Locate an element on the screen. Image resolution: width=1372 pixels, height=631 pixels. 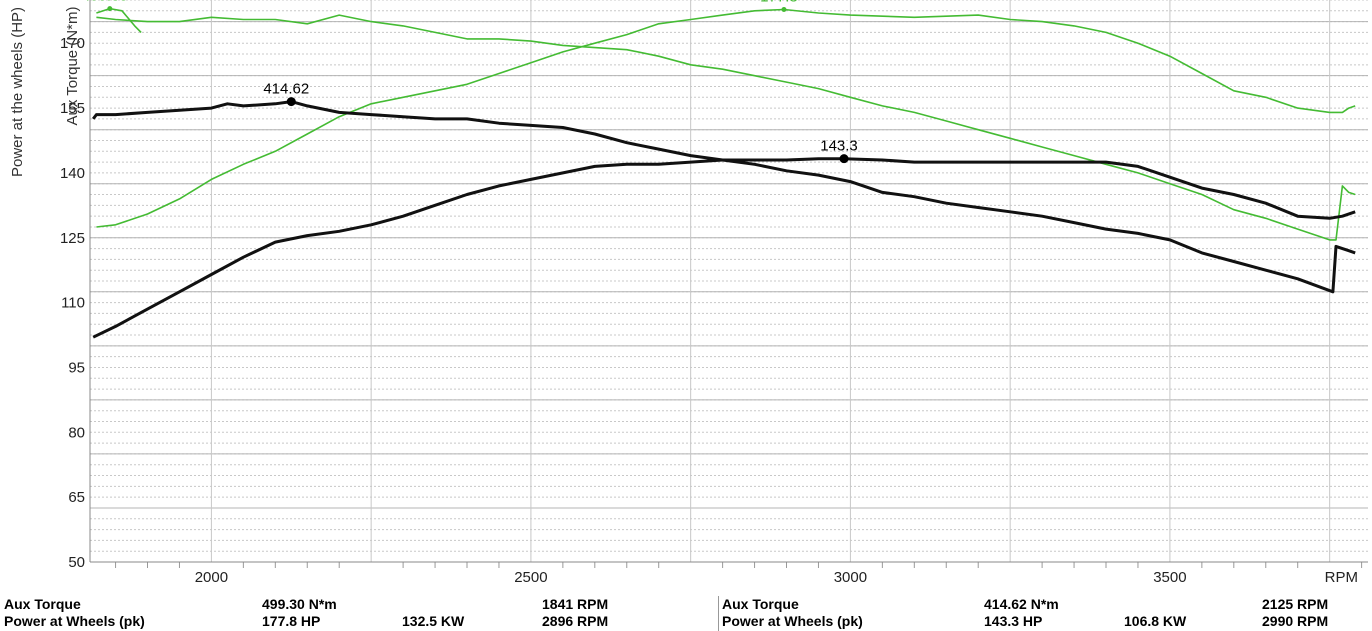
summary-extra: 132.5 KW is located at coordinates (433, 621).